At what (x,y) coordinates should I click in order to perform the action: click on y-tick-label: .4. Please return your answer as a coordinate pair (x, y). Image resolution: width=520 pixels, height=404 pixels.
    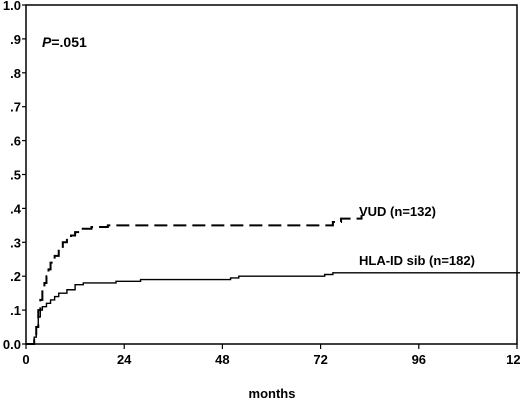
    Looking at the image, I should click on (16, 208).